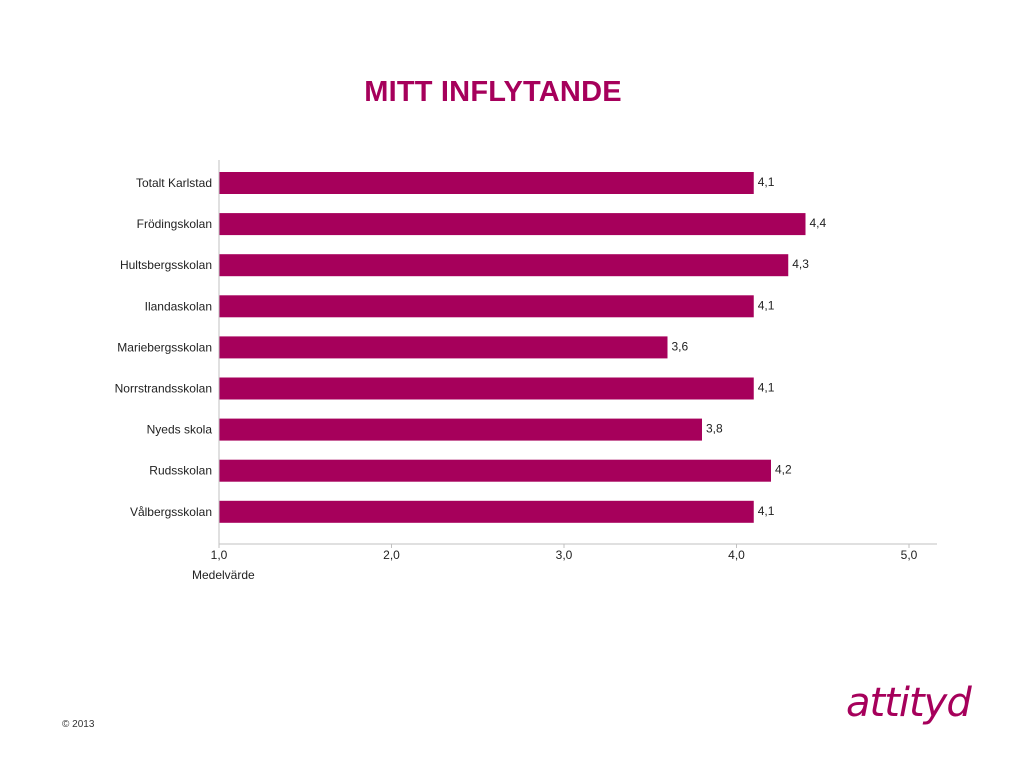 The image size is (1016, 762). What do you see at coordinates (180, 471) in the screenshot?
I see `category-label: Rudsskolan` at bounding box center [180, 471].